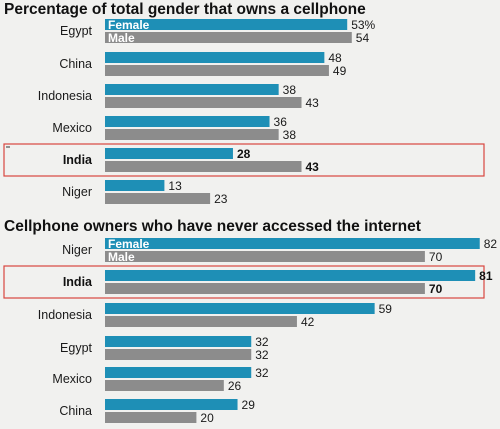 This screenshot has height=429, width=500. What do you see at coordinates (262, 373) in the screenshot?
I see `value-label-female-mexico: 32` at bounding box center [262, 373].